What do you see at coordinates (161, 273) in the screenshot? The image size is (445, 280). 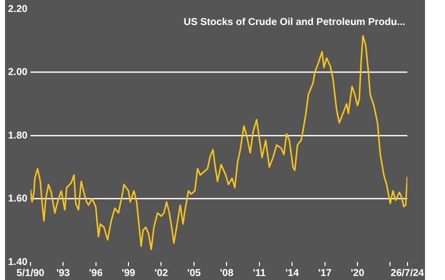 I see `x-tick-label: '02` at bounding box center [161, 273].